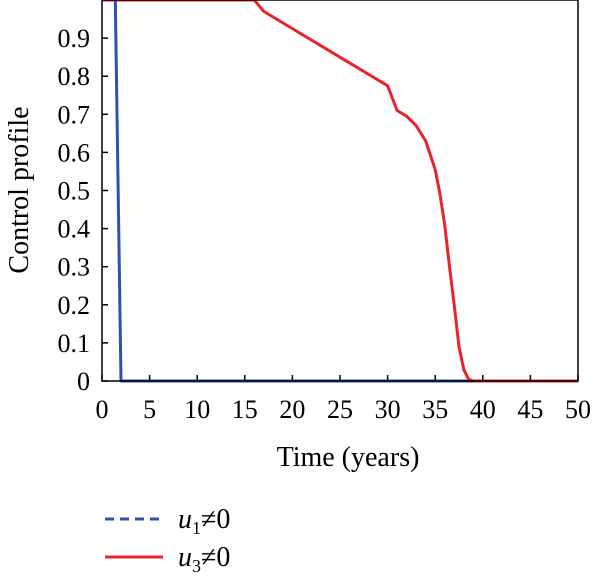  I want to click on x-tick-label: 20, so click(292, 409).